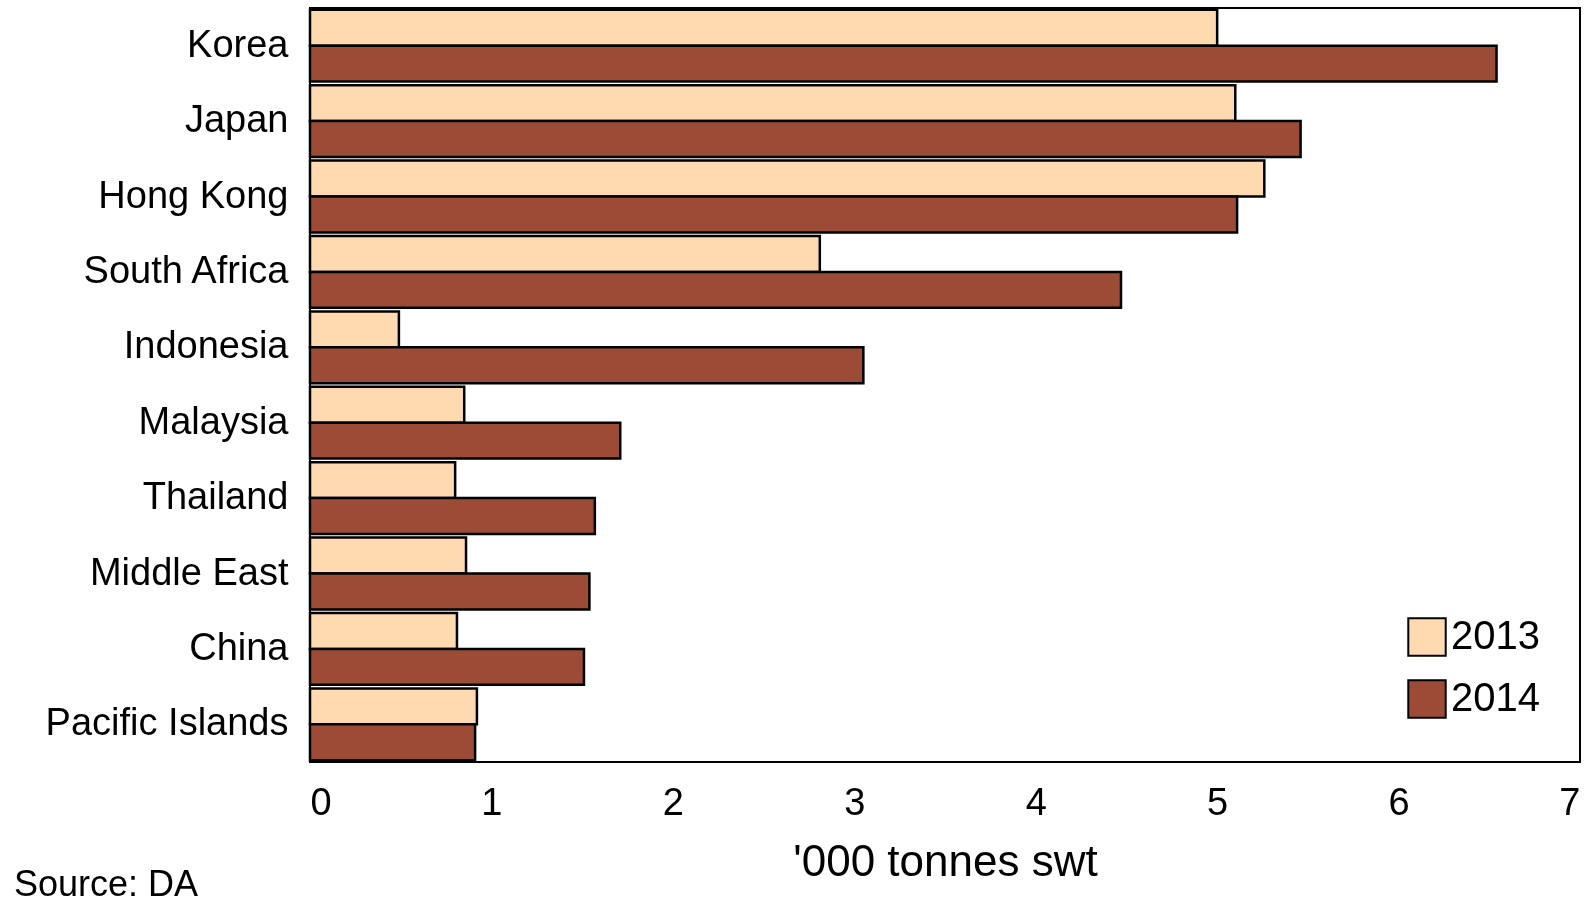 This screenshot has height=908, width=1595. What do you see at coordinates (945, 860) in the screenshot?
I see `x-axis-title: '000 tonnes swt` at bounding box center [945, 860].